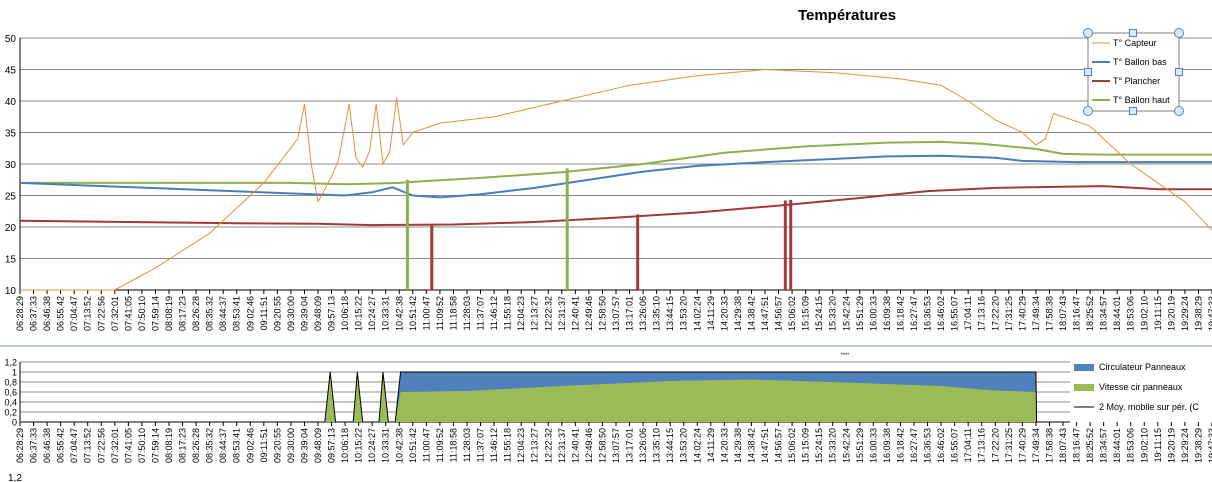 The height and width of the screenshot is (482, 1212). Describe the element at coordinates (1198, 445) in the screenshot. I see `bottom-x-tick-label: 19:38:29` at that location.